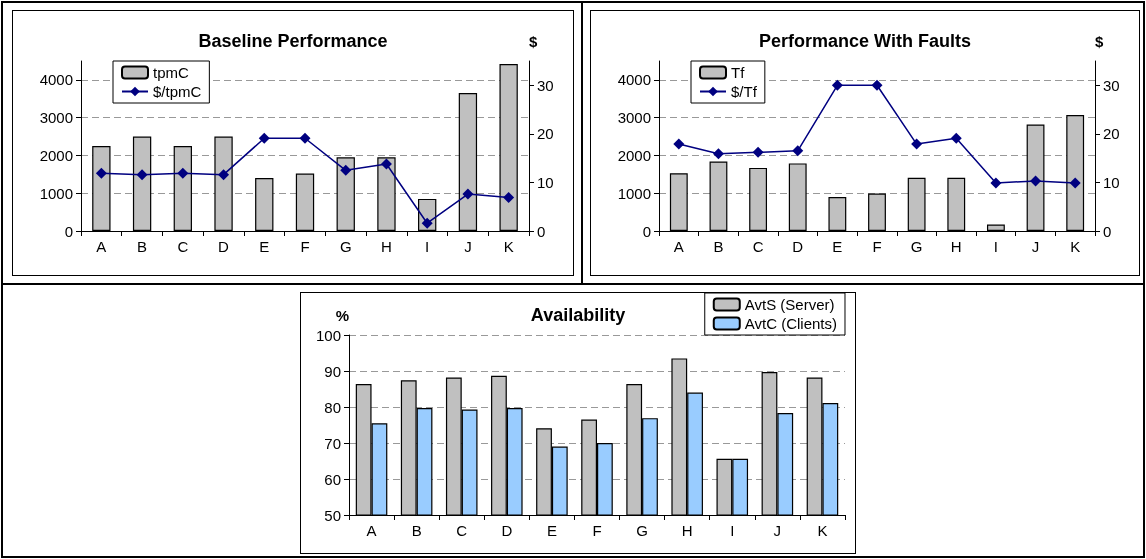  Describe the element at coordinates (342, 315) in the screenshot. I see `y-axis-title: %` at that location.